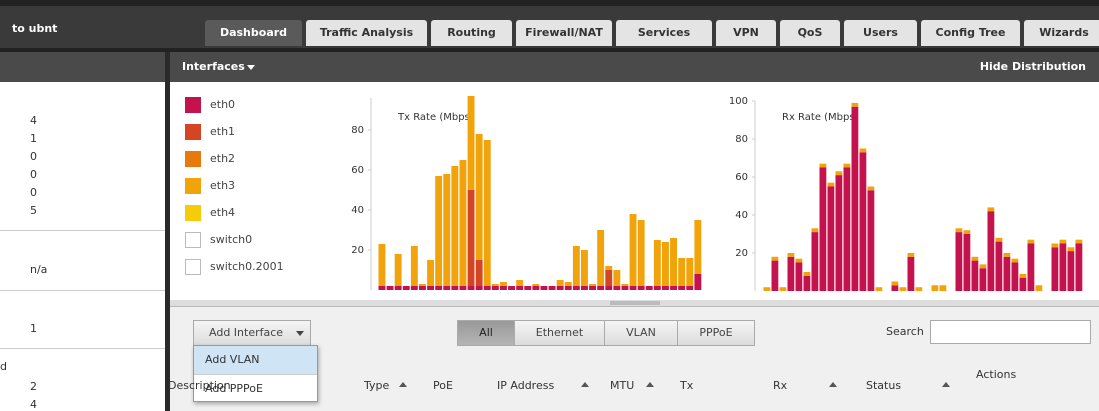  What do you see at coordinates (231, 239) in the screenshot?
I see `legend-label: switch0` at bounding box center [231, 239].